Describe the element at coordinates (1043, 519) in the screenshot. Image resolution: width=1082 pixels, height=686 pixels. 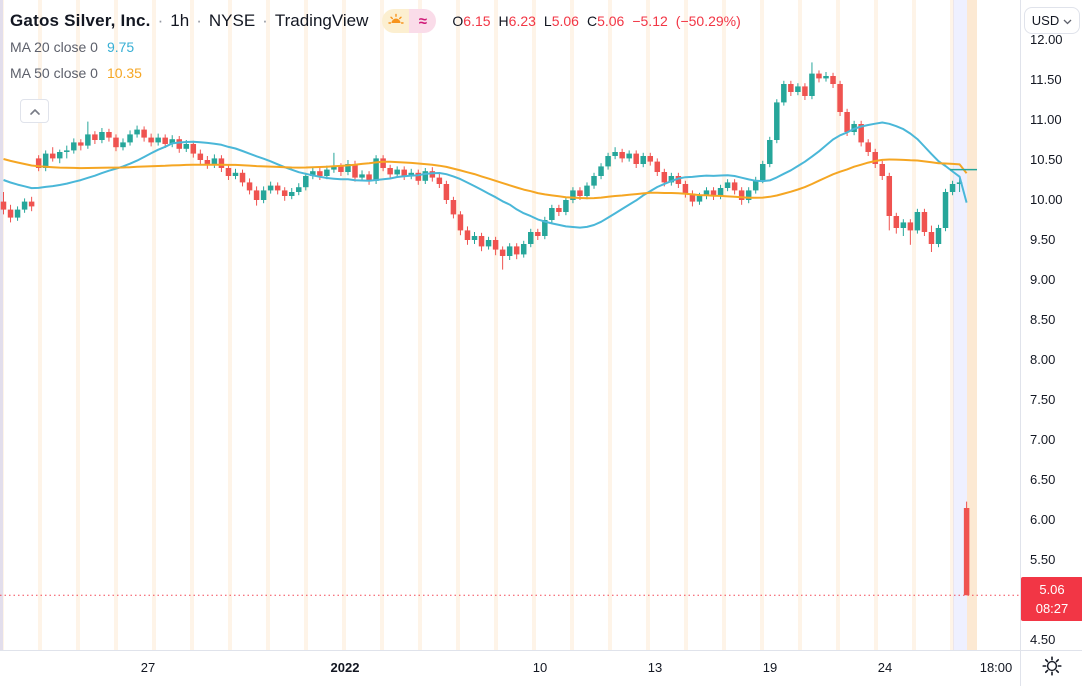
I see `price-tick: 6.00` at that location.